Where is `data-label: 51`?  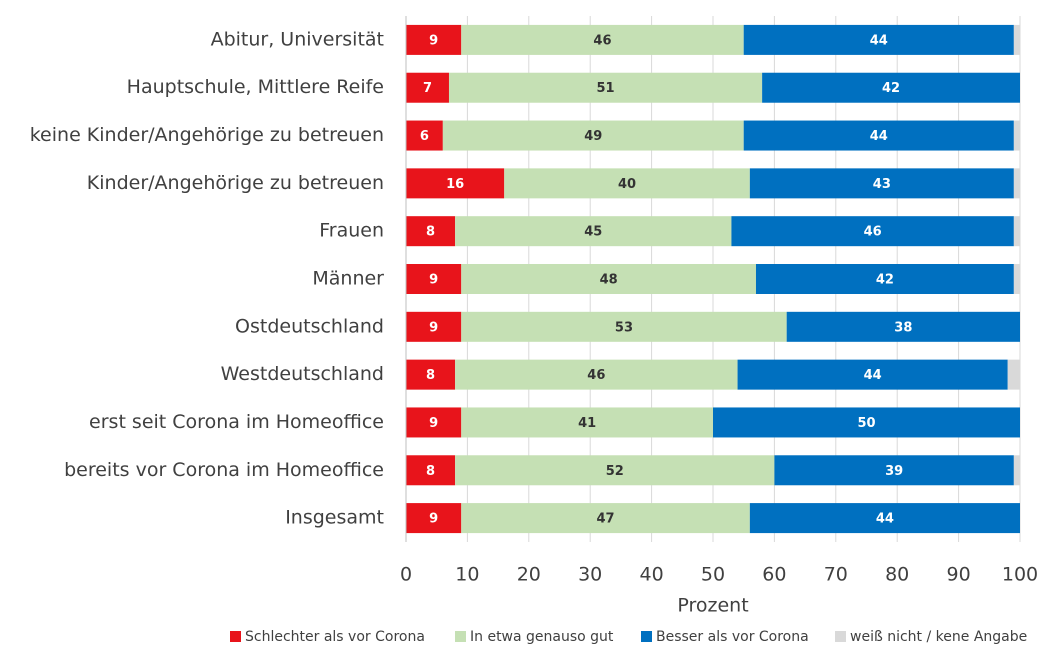 data-label: 51 is located at coordinates (606, 88).